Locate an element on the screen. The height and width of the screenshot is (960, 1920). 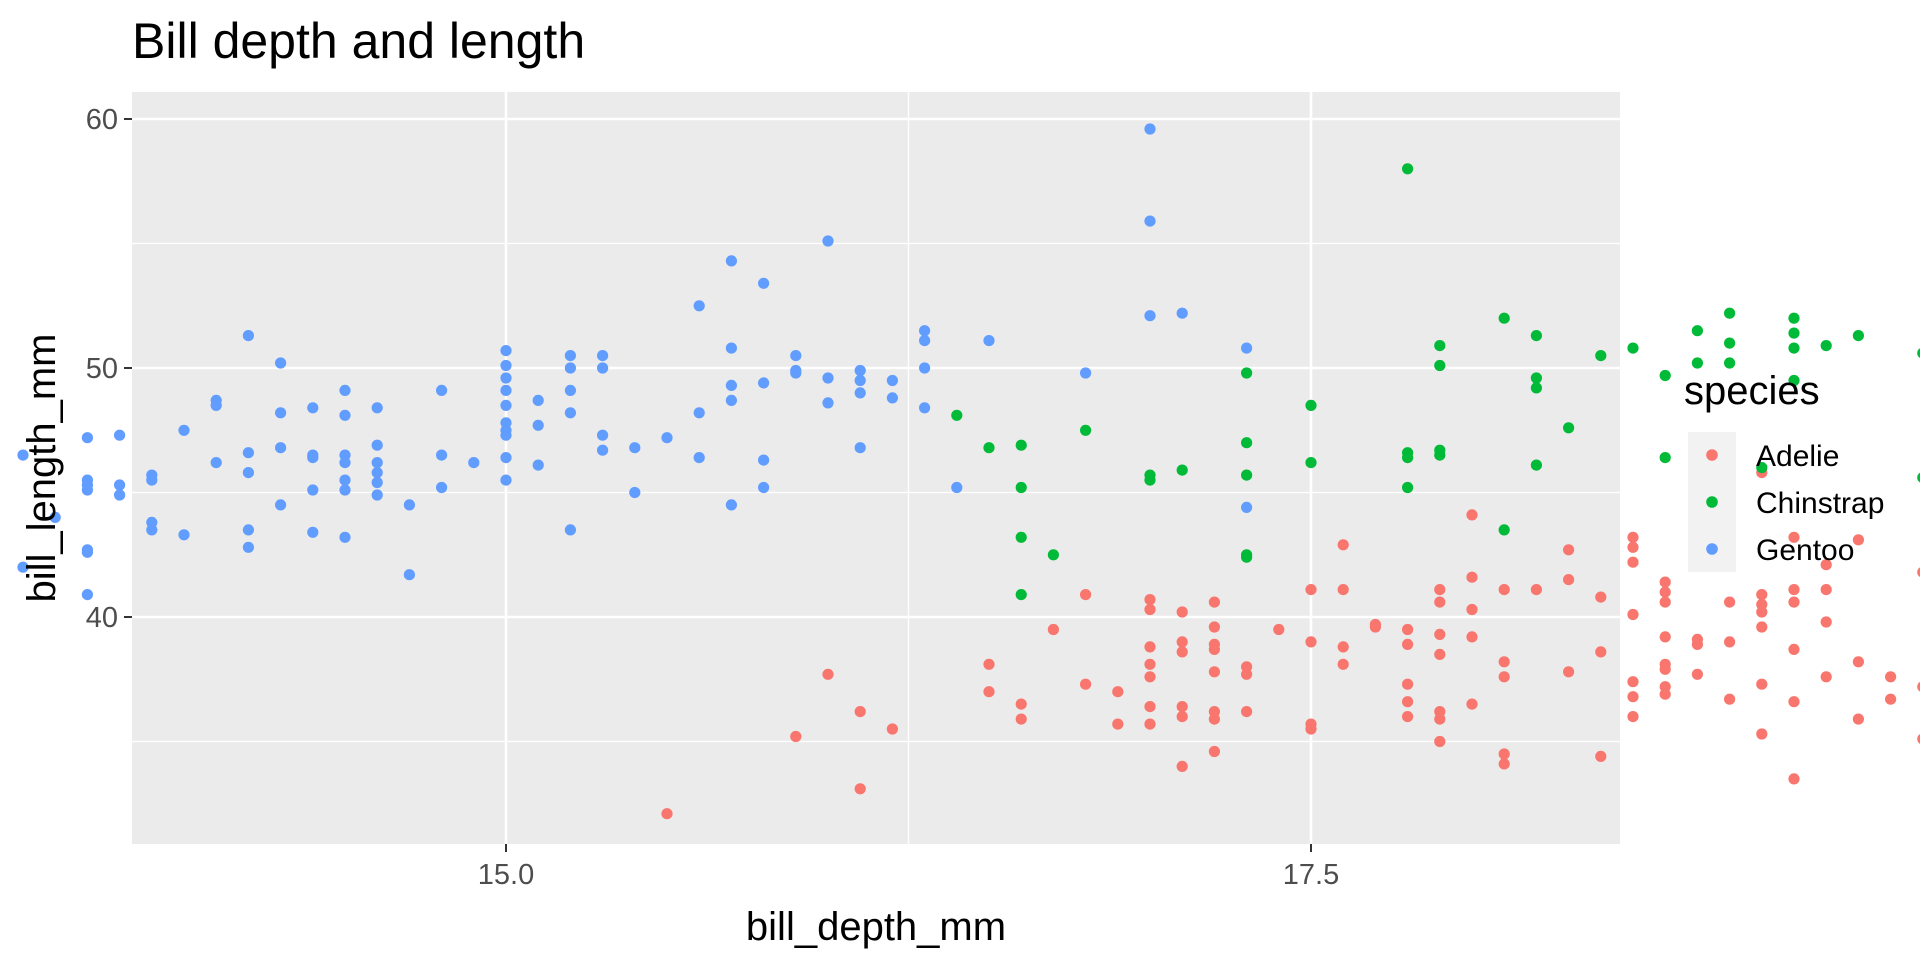
legend-key-chinstrap is located at coordinates (1712, 502).